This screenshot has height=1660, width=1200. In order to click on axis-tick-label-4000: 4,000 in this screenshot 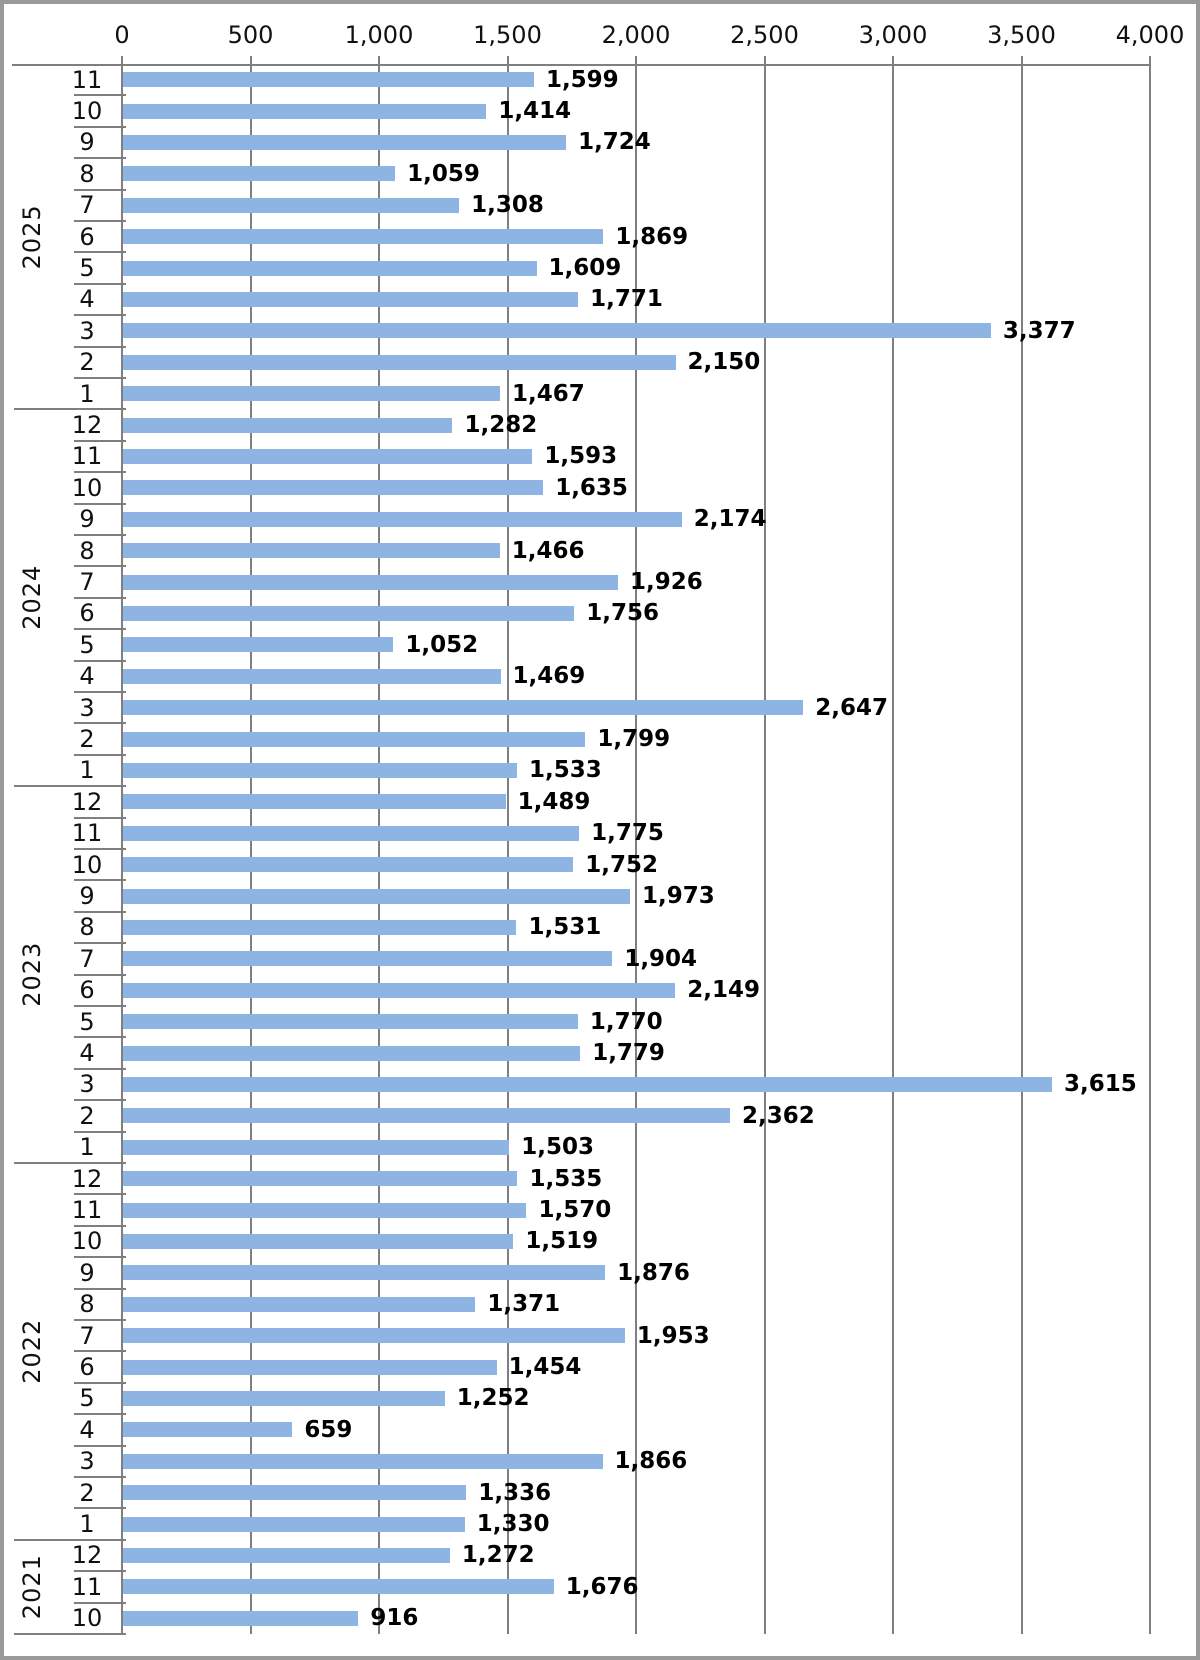, I will do `click(1150, 35)`.